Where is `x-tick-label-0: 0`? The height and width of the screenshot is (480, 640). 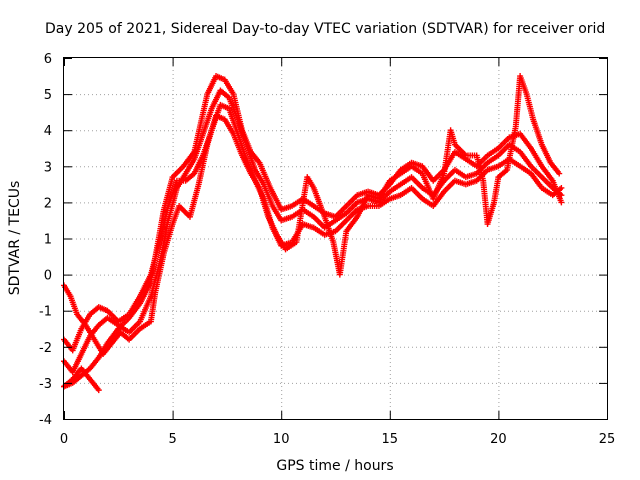
x-tick-label-0: 0 is located at coordinates (64, 439).